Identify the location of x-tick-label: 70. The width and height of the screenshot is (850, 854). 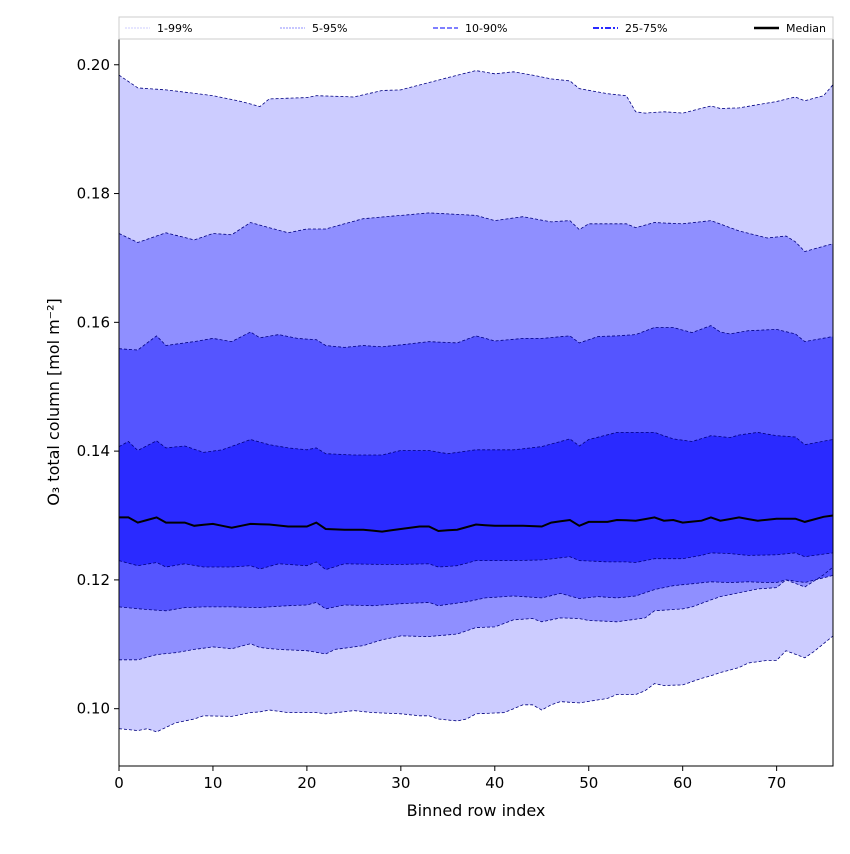
(776, 783).